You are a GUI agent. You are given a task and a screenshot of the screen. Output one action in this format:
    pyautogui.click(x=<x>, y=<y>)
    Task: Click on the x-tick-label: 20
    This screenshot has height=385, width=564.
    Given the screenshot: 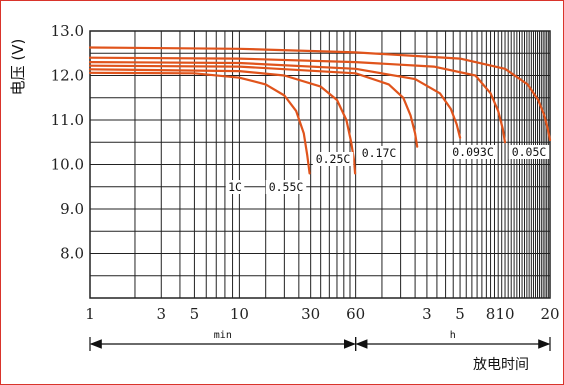 What is the action you would take?
    pyautogui.click(x=549, y=314)
    